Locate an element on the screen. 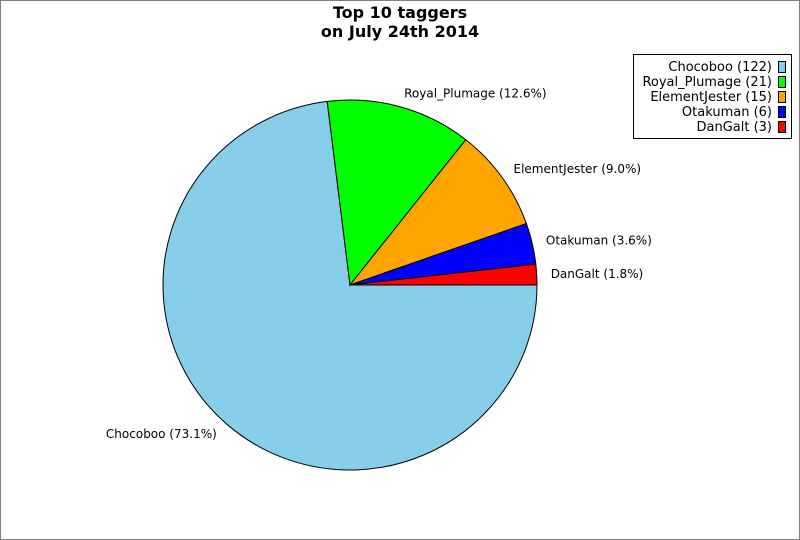 The height and width of the screenshot is (540, 800). pie-slice-dangalt is located at coordinates (443, 274).